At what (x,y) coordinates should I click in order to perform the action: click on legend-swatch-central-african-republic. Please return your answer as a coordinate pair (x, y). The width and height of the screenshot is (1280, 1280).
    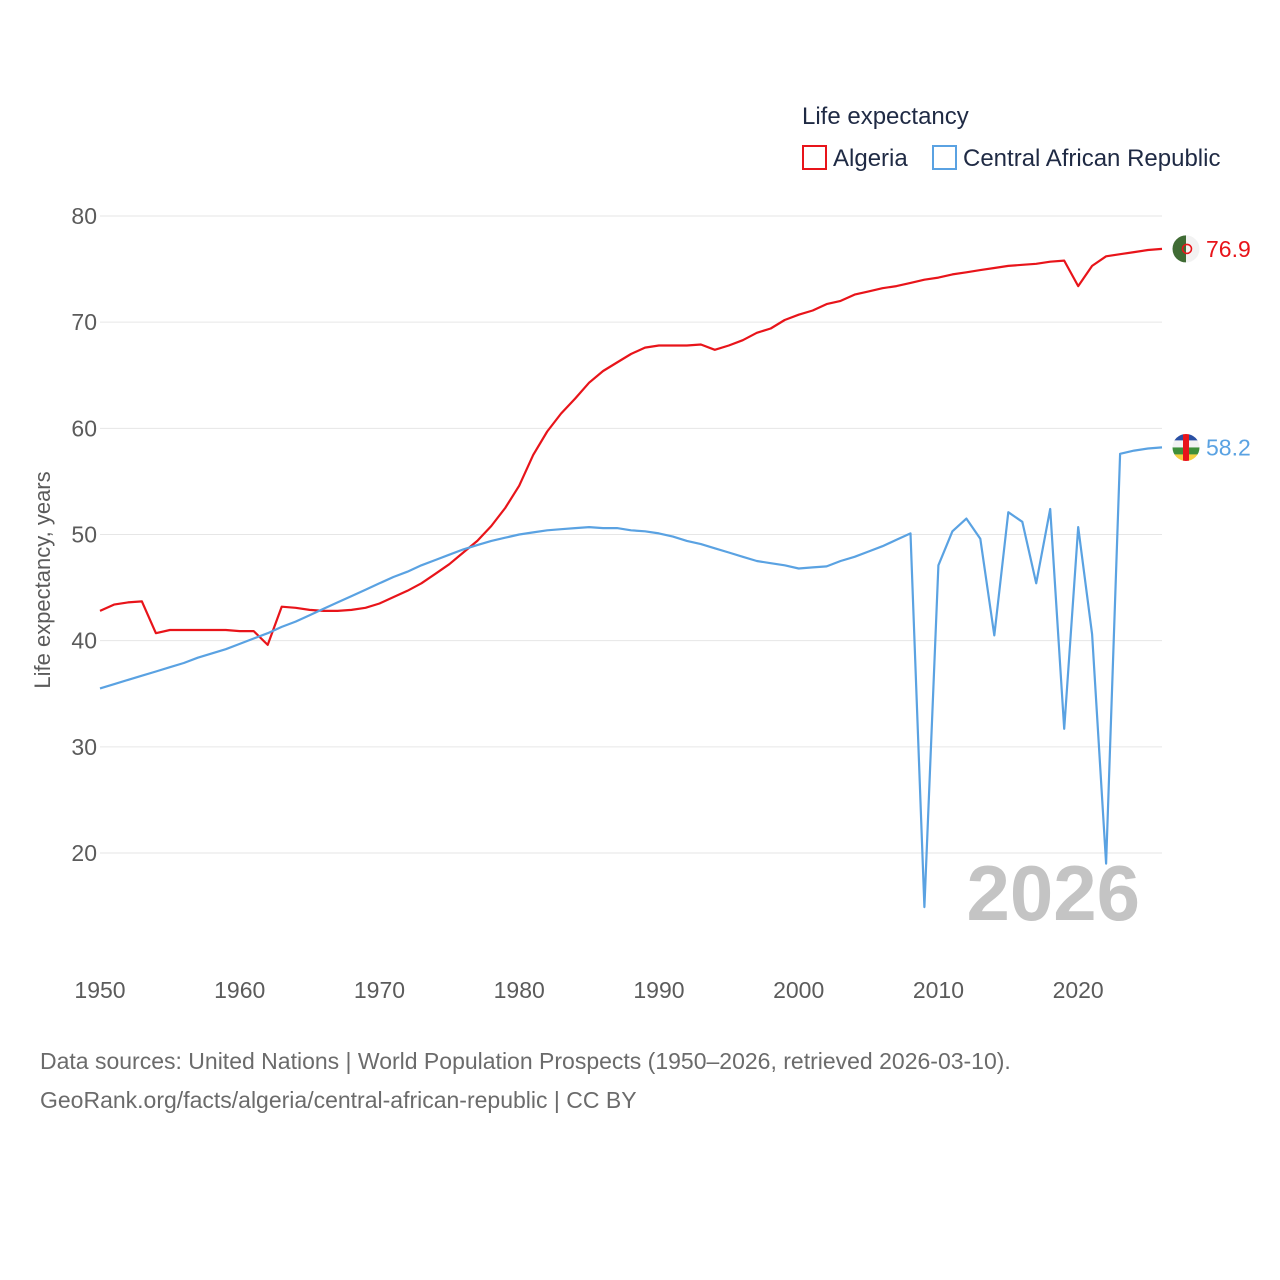
    Looking at the image, I should click on (944, 157).